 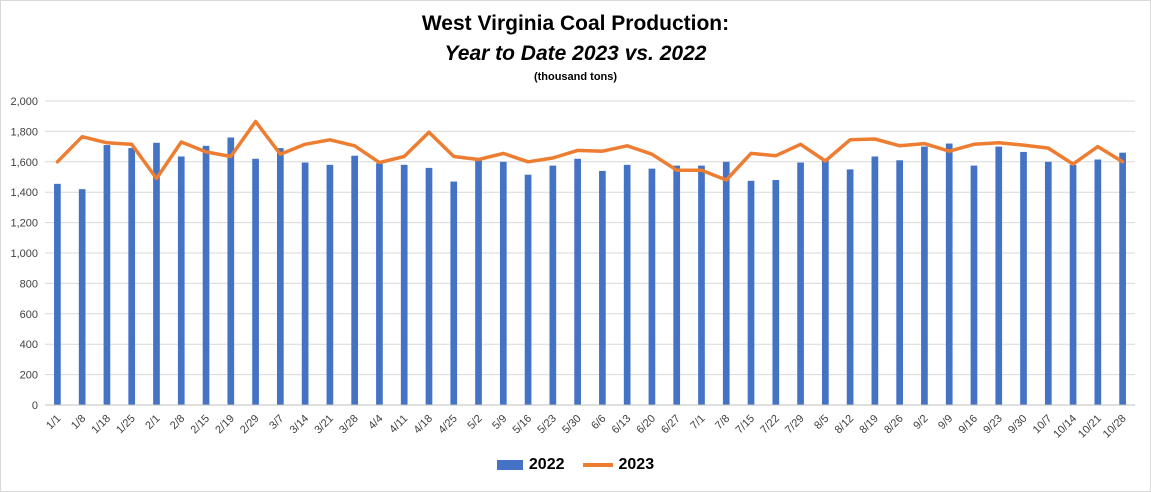 I want to click on x-tick-label: 2/15, so click(x=201, y=425).